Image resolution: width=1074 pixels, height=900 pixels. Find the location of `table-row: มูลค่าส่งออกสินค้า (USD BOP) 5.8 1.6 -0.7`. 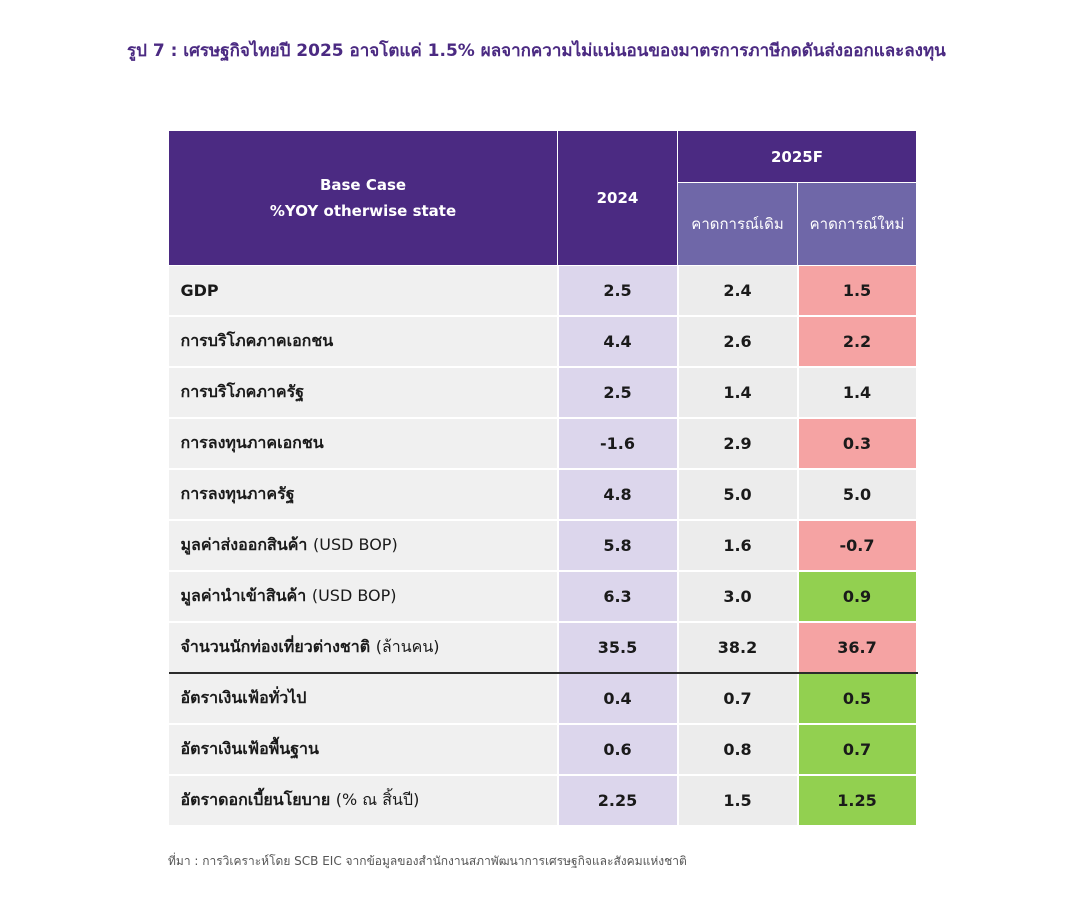

table-row: มูลค่าส่งออกสินค้า (USD BOP) 5.8 1.6 -0.7 is located at coordinates (543, 546).